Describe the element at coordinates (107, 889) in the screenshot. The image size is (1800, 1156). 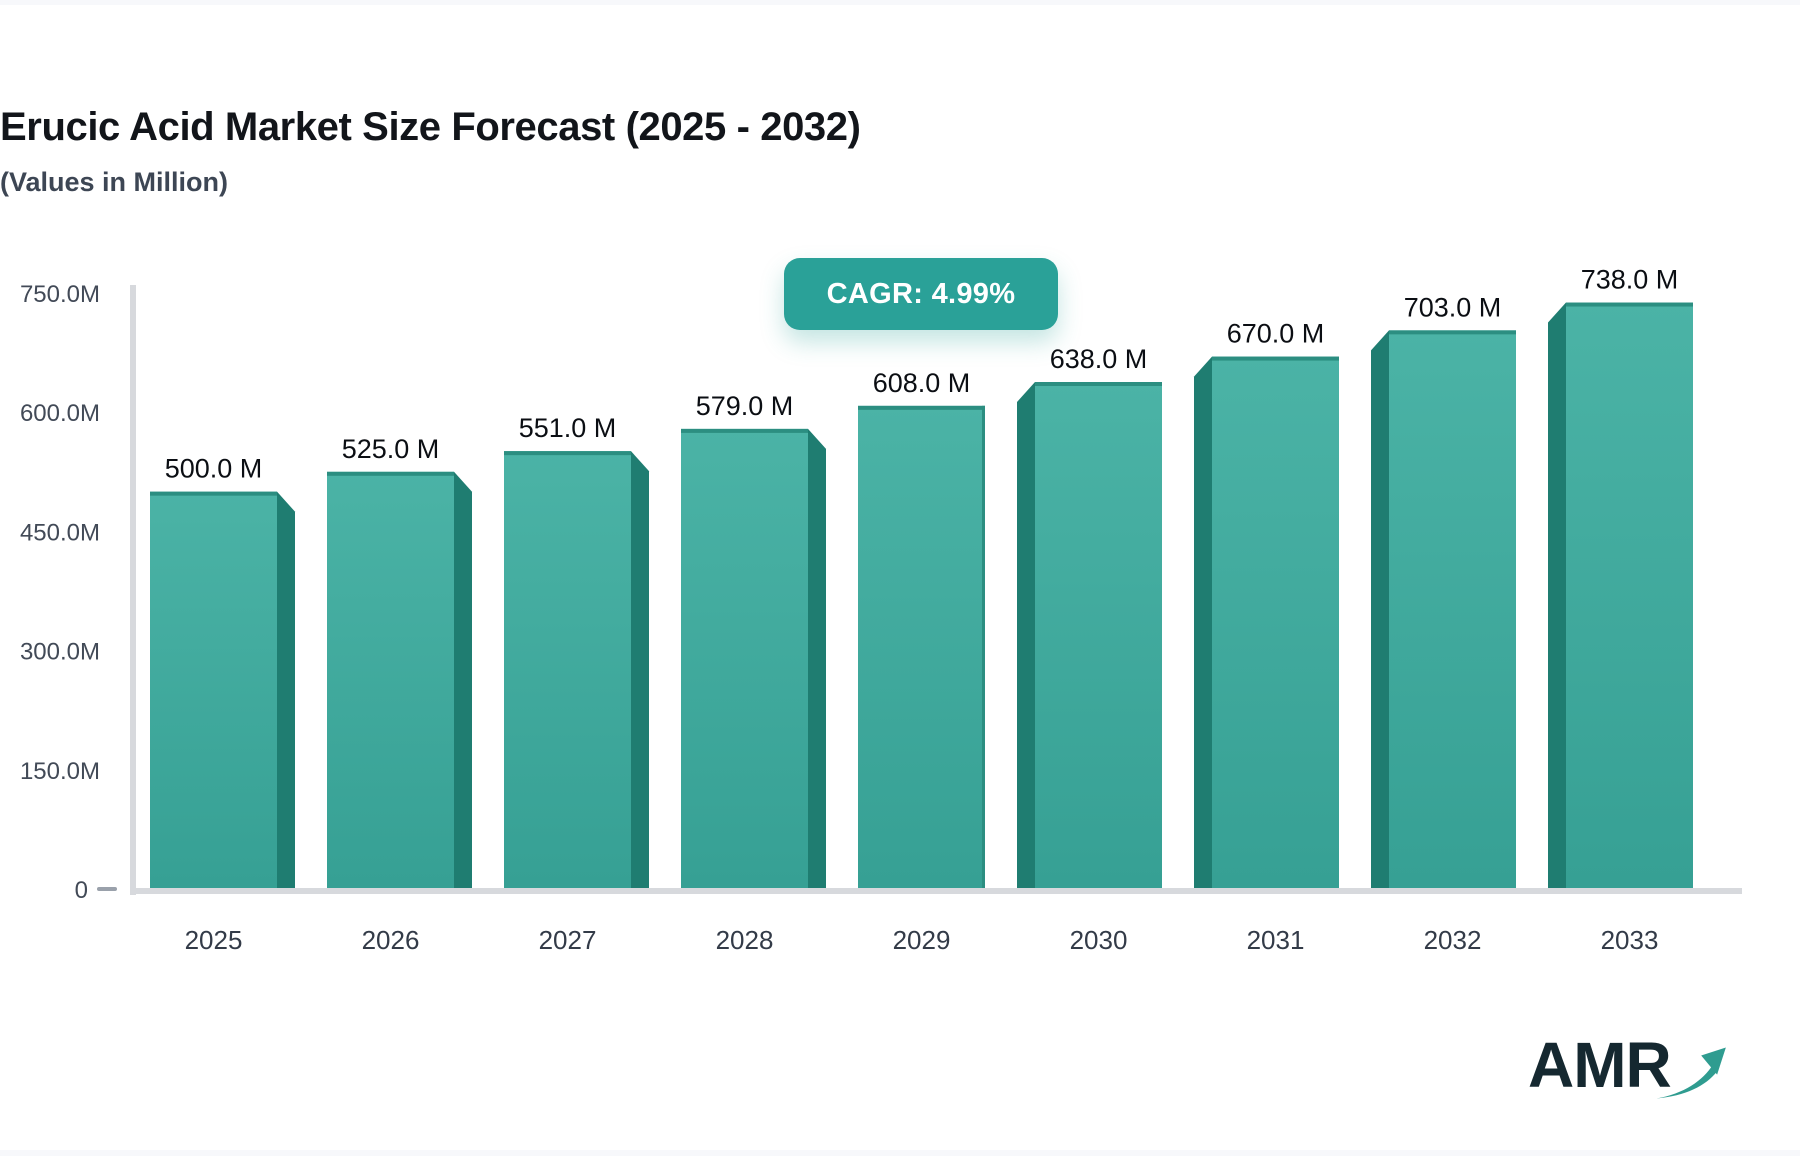
I see `zero-tick-dash` at that location.